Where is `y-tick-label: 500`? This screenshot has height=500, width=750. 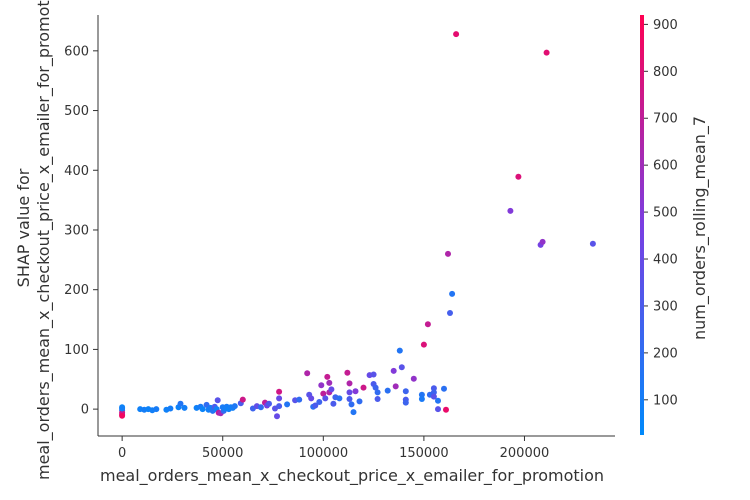
y-tick-label: 500 is located at coordinates (76, 111).